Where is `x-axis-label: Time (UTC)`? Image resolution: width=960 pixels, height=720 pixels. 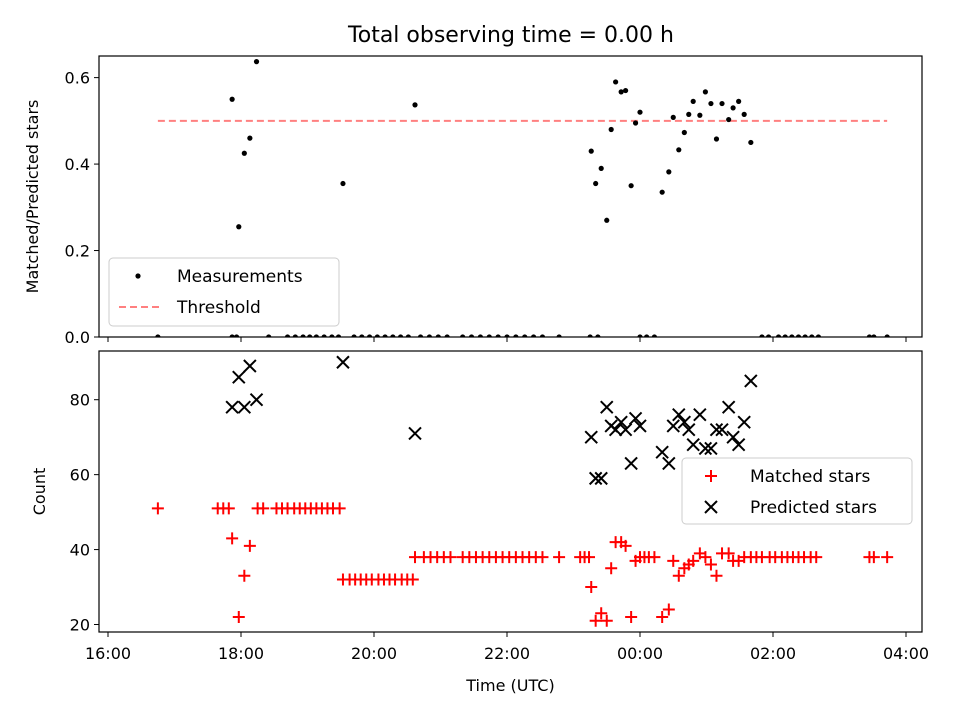 x-axis-label: Time (UTC) is located at coordinates (509, 685).